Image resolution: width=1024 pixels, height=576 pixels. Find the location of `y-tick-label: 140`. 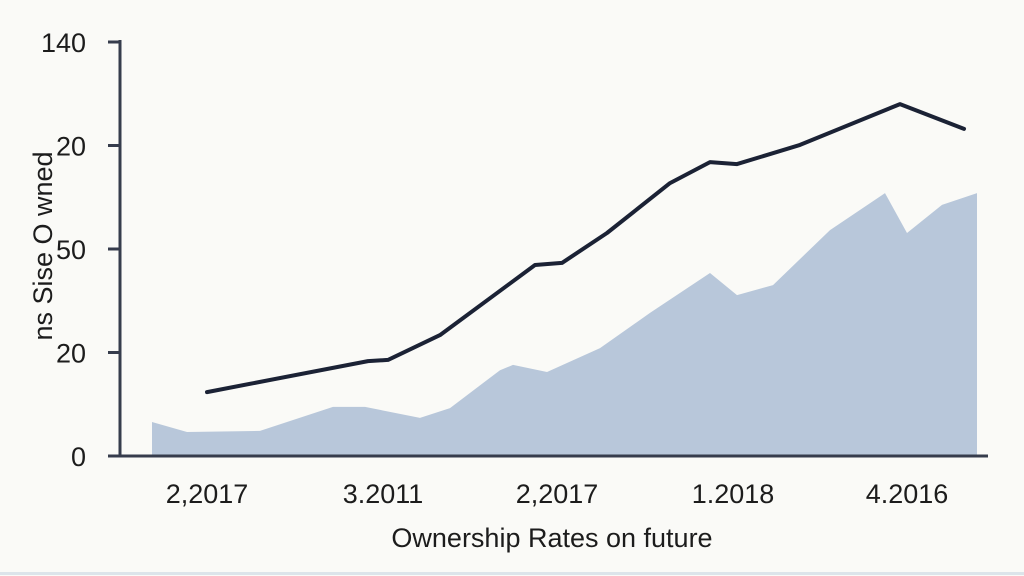

y-tick-label: 140 is located at coordinates (63, 43).